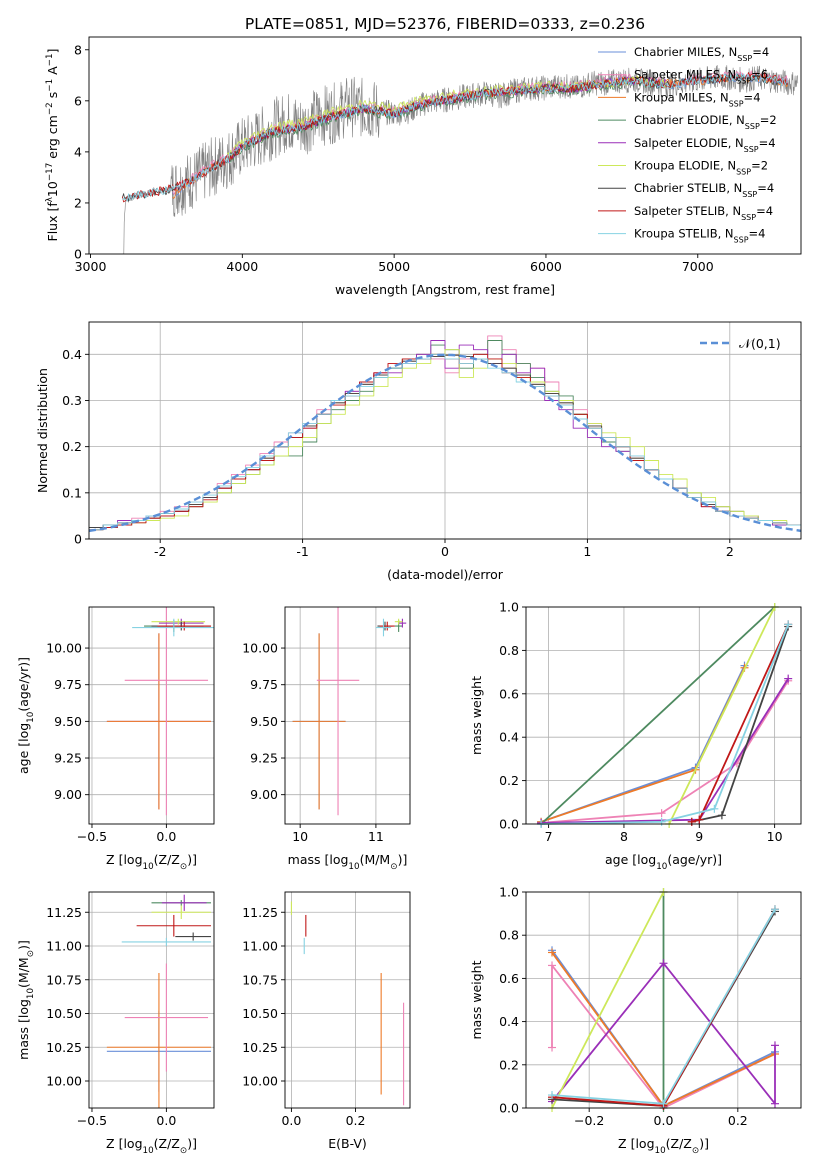 This screenshot has width=819, height=1170. I want to click on y-axis-label: Flux [fλ10−17 erg cm−2 s−1 A−1], so click(52, 145).